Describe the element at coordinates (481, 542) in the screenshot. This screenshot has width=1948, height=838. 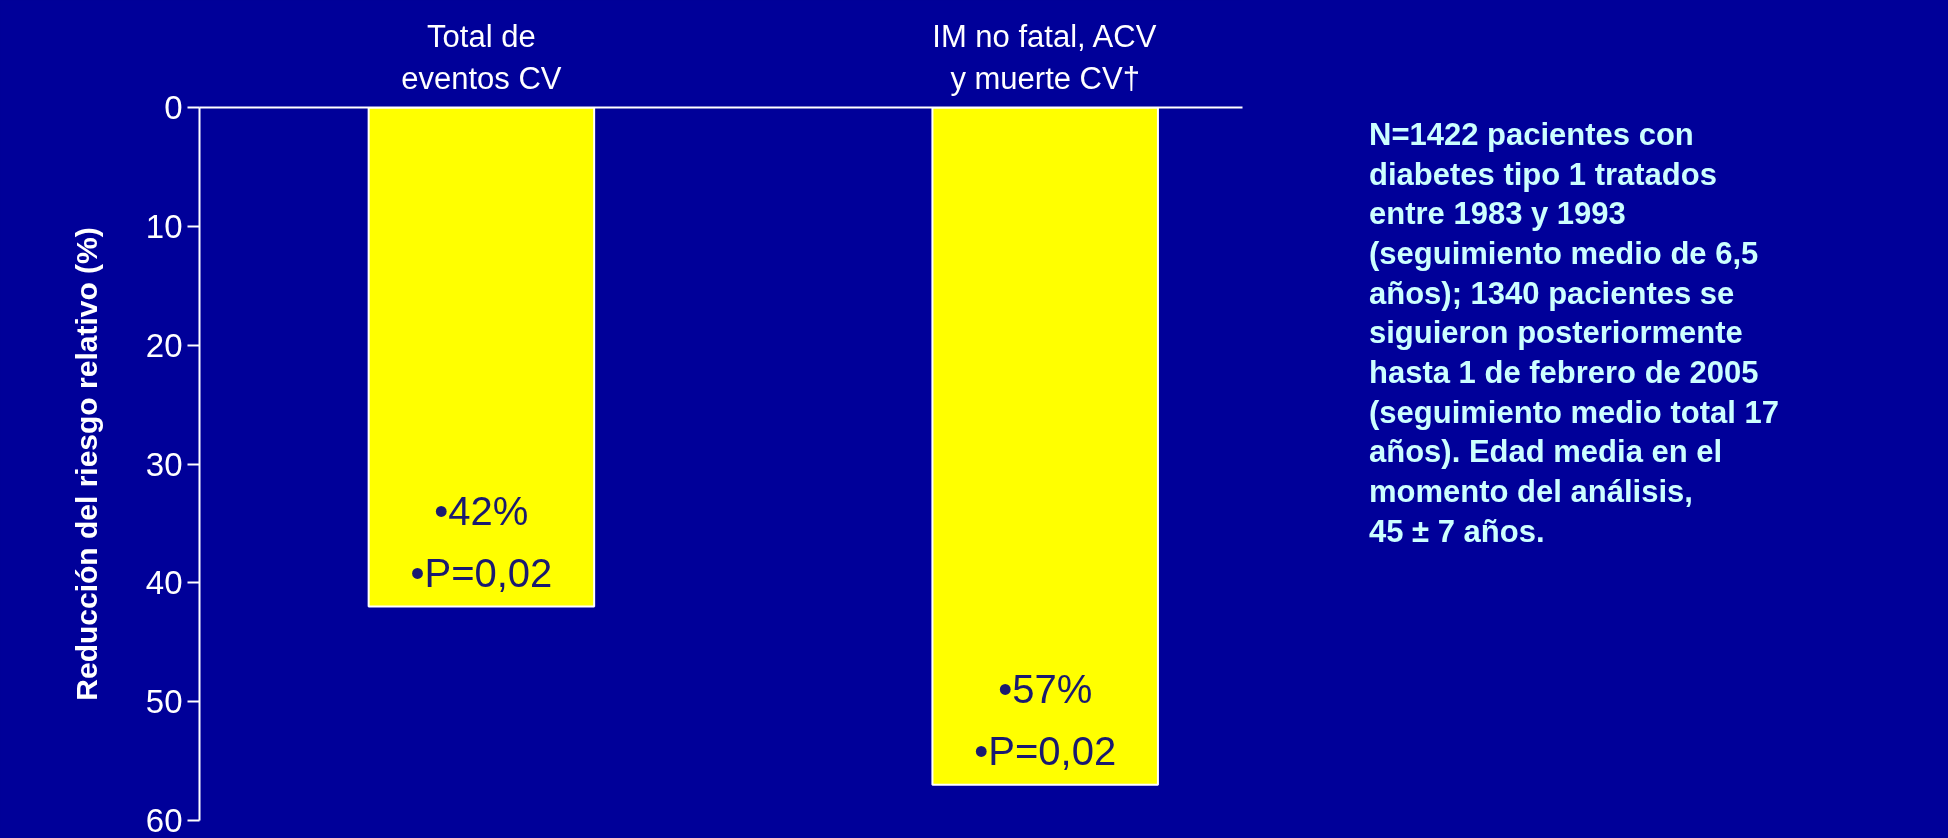
I see `data-label: •42% •P=0,02` at that location.